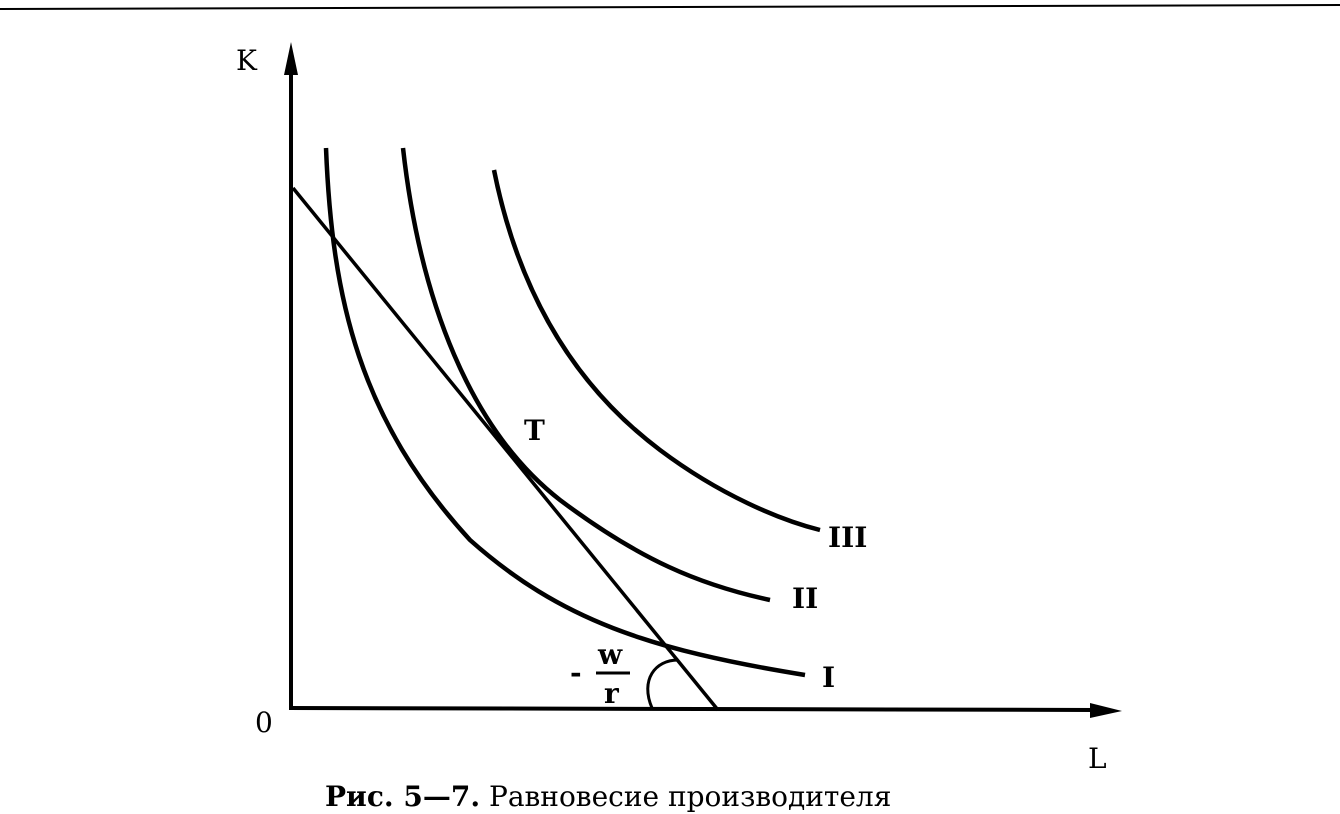 Image resolution: width=1340 pixels, height=814 pixels. What do you see at coordinates (247, 60) in the screenshot?
I see `k-axis-label: K` at bounding box center [247, 60].